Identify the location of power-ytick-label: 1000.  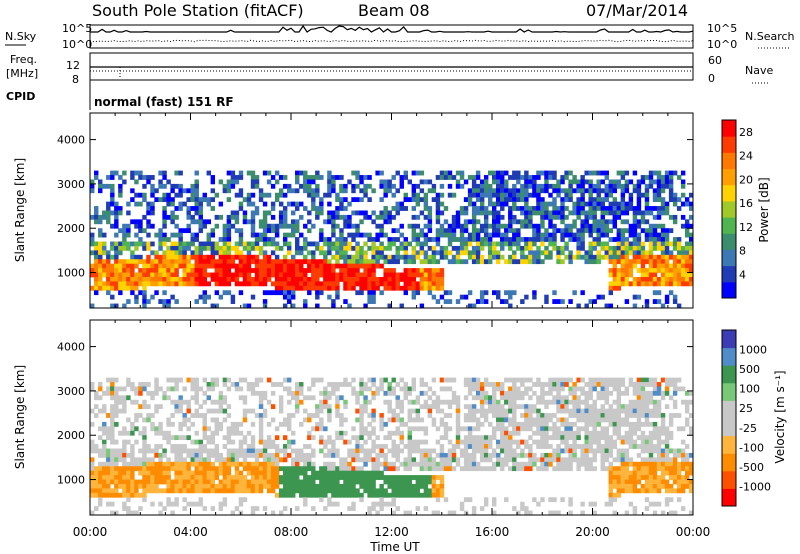
(71, 273).